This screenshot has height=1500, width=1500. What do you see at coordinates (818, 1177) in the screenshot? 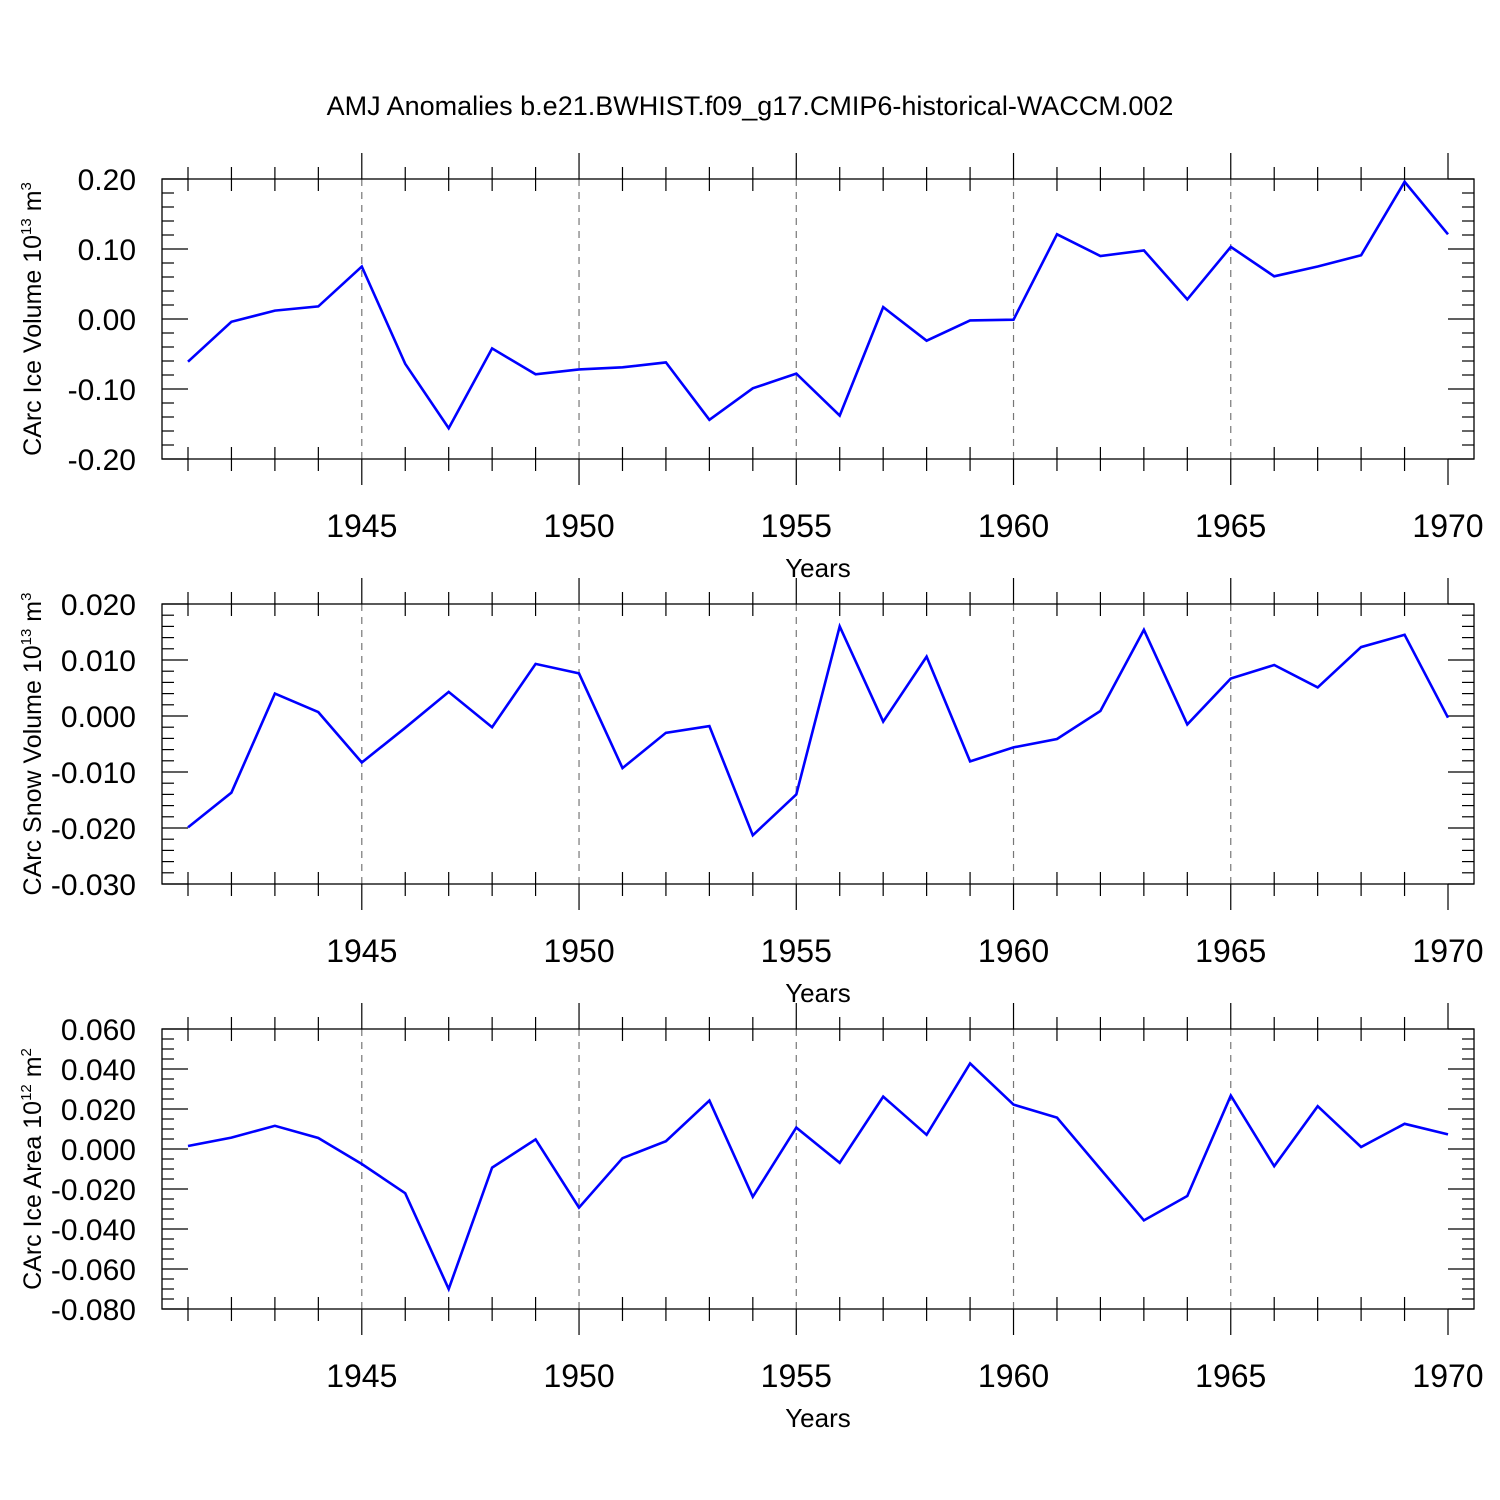
I see `series-line-ice-area` at bounding box center [818, 1177].